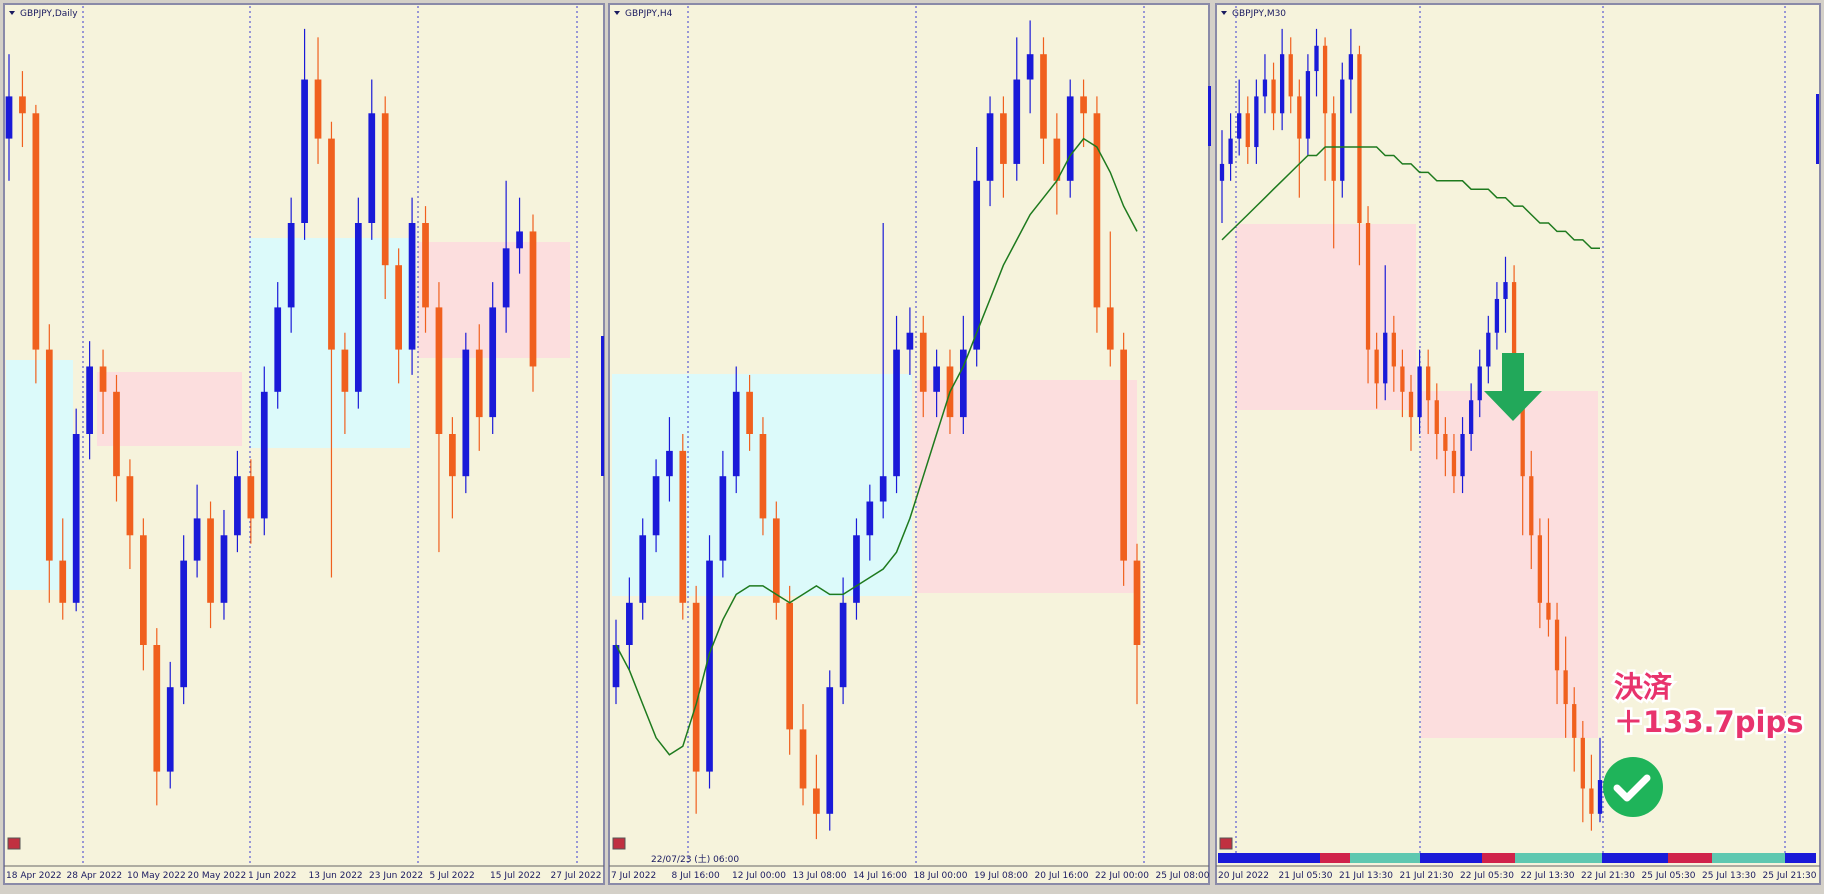 The width and height of the screenshot is (1824, 894). Describe the element at coordinates (1243, 876) in the screenshot. I see `x-tick-label: 20 Jul 2022` at that location.